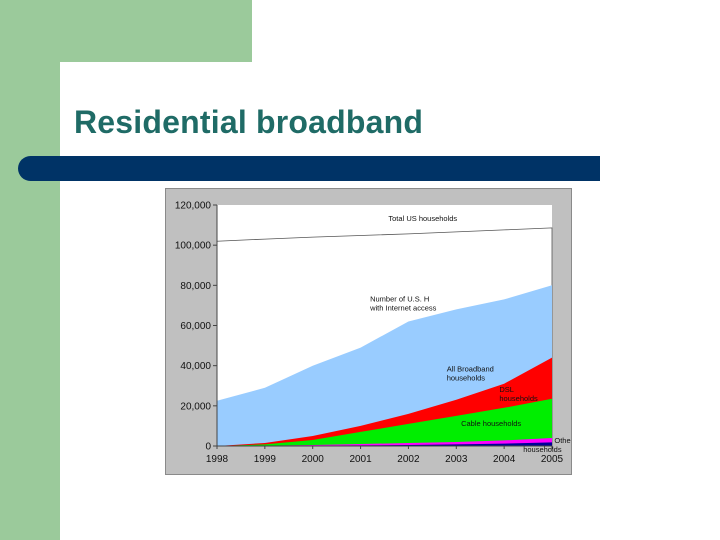 The image size is (720, 540). I want to click on y-tick-label: 120,000, so click(193, 206).